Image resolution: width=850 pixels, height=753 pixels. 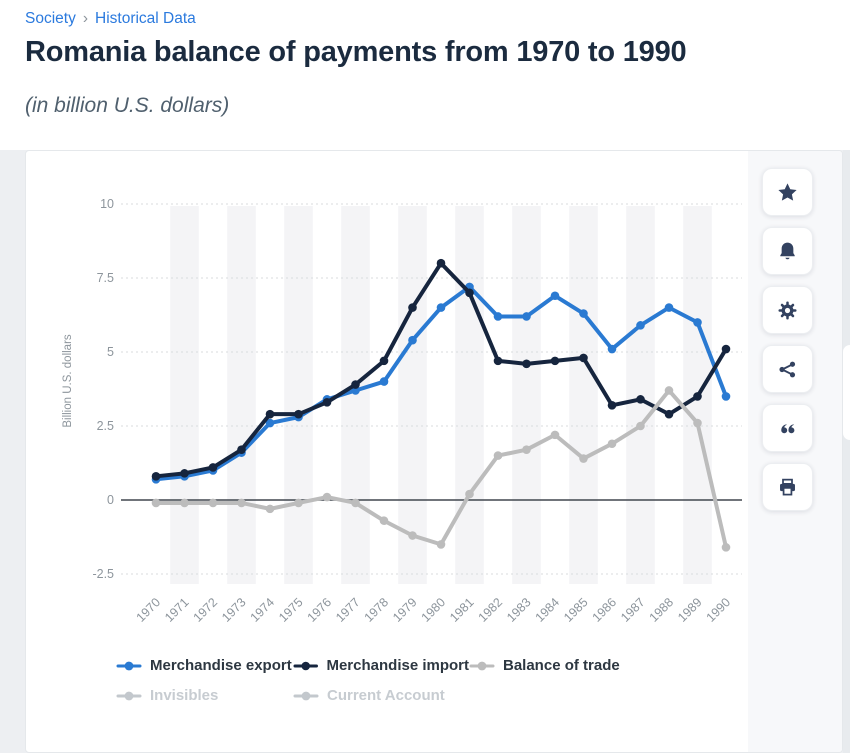 What do you see at coordinates (107, 204) in the screenshot?
I see `y-tick-label: 10` at bounding box center [107, 204].